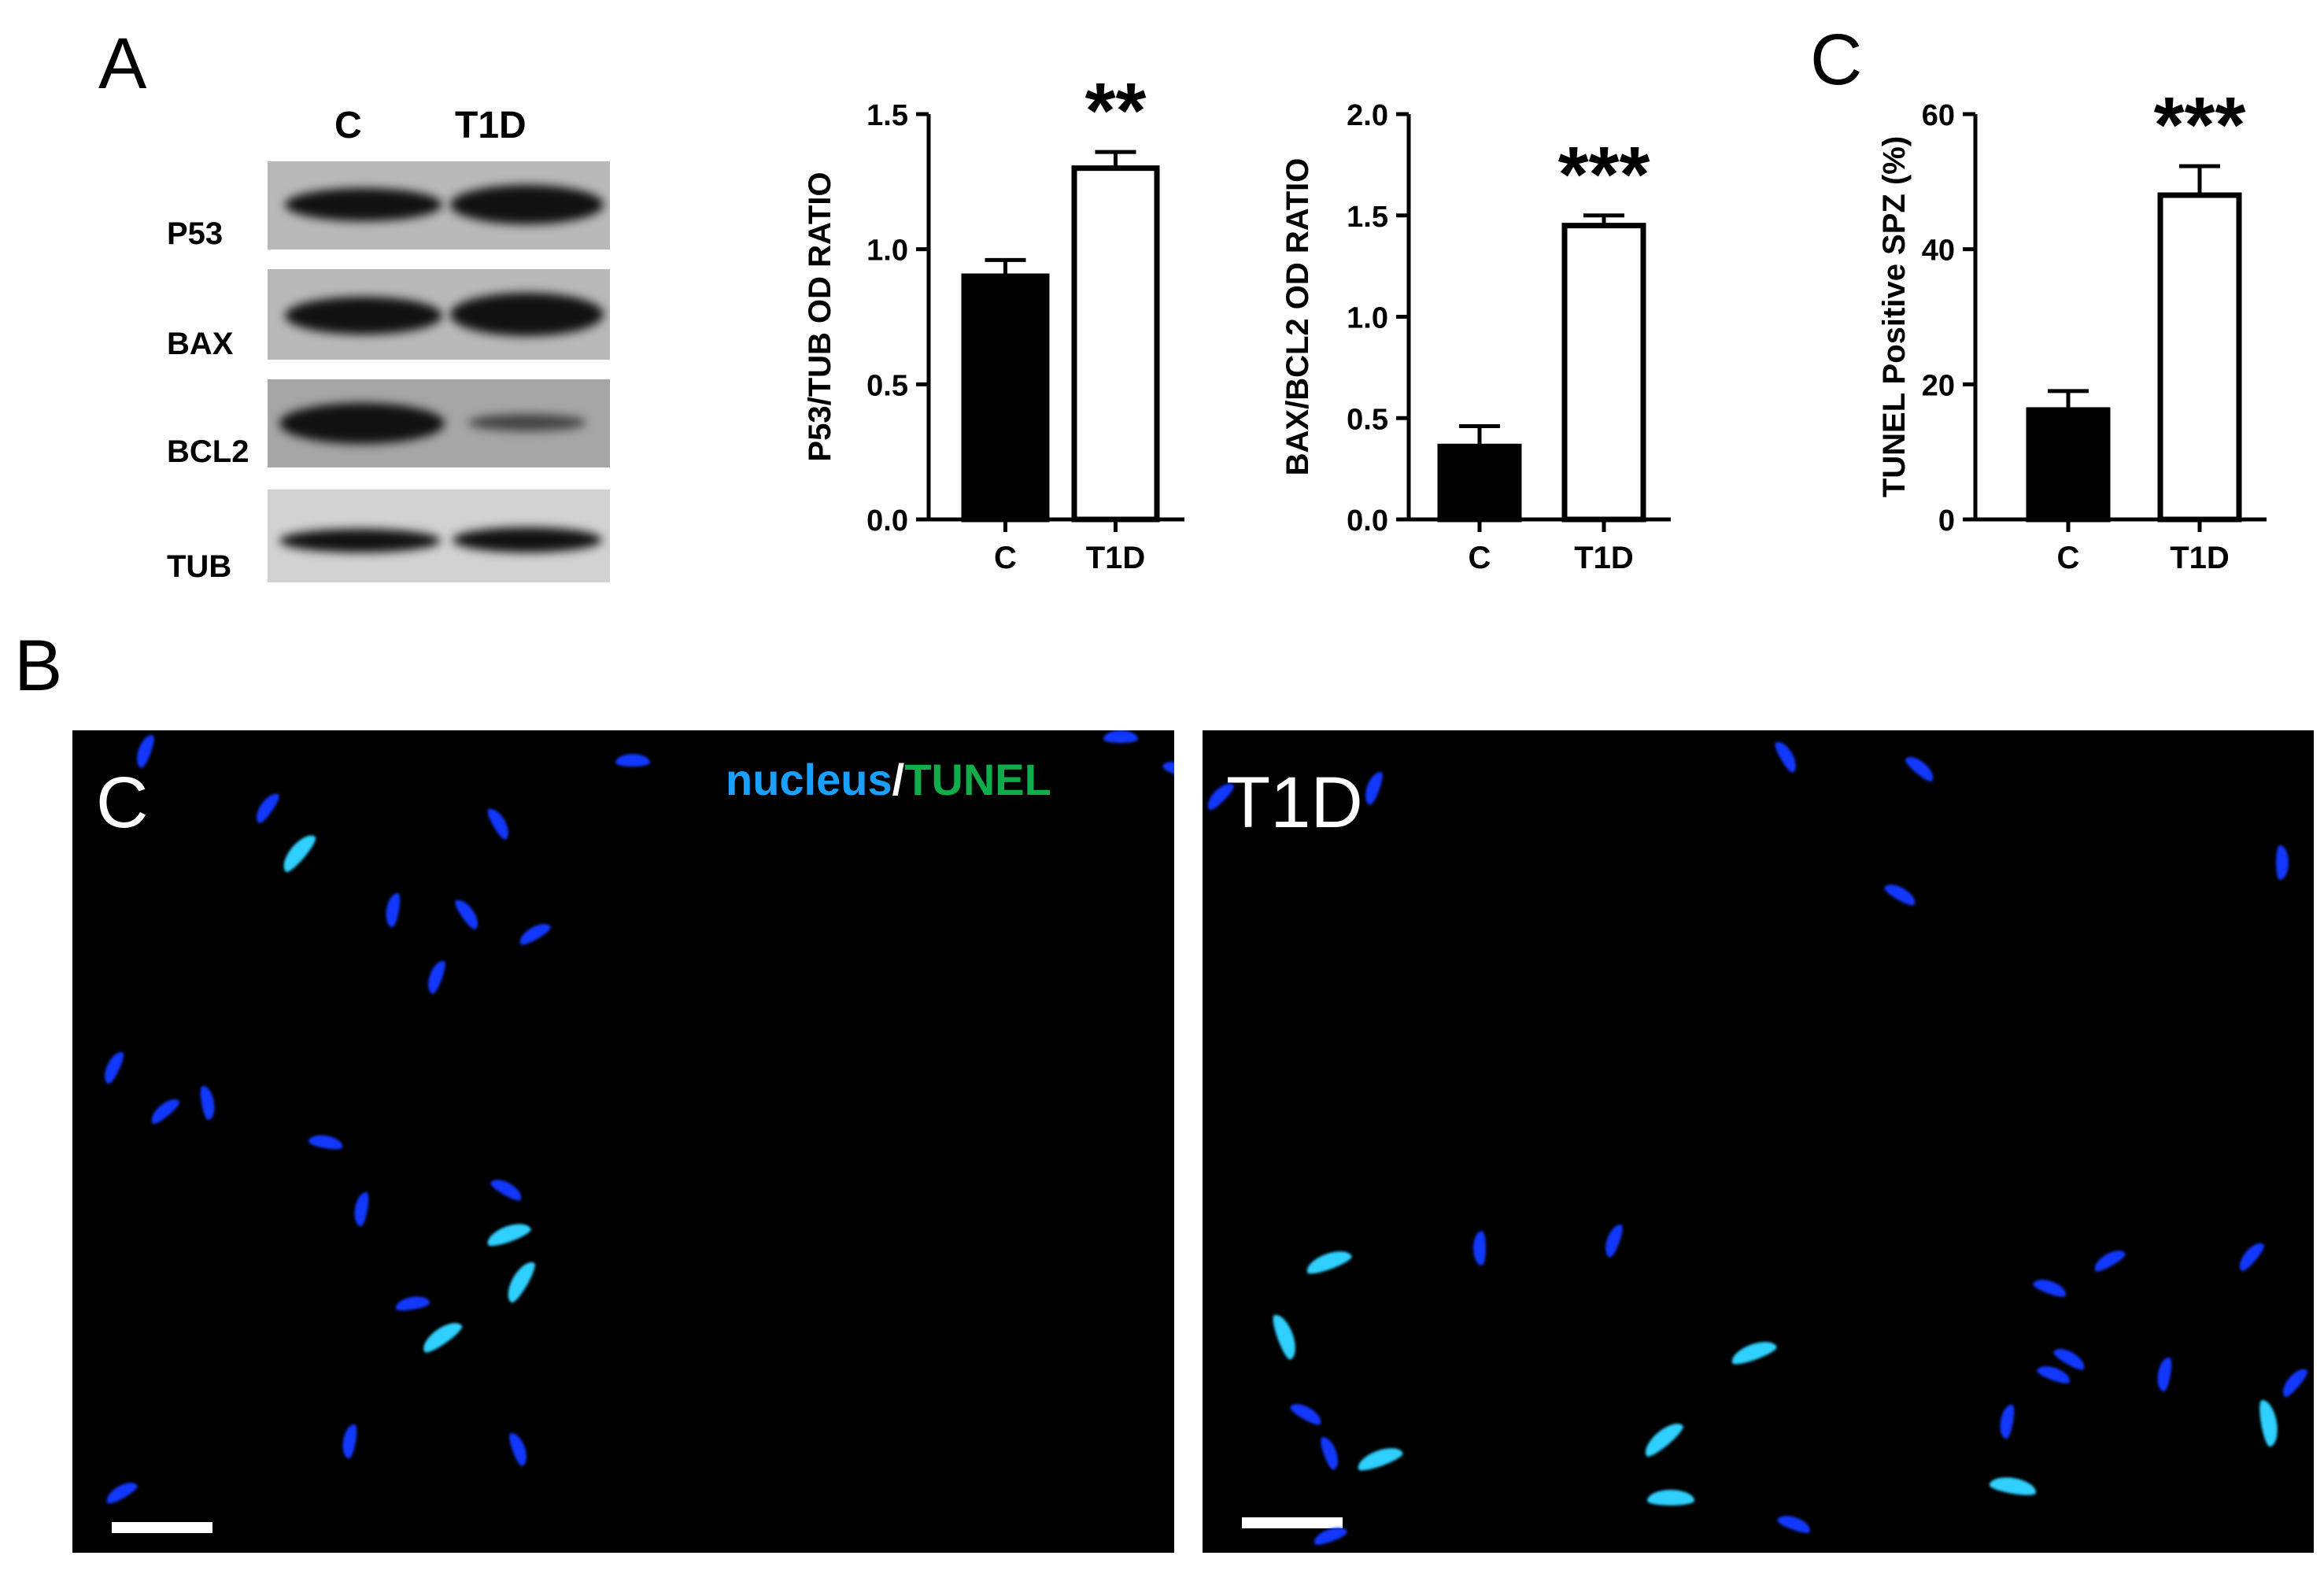 This screenshot has width=2324, height=1574. I want to click on y-tick-label: 0, so click(1946, 521).